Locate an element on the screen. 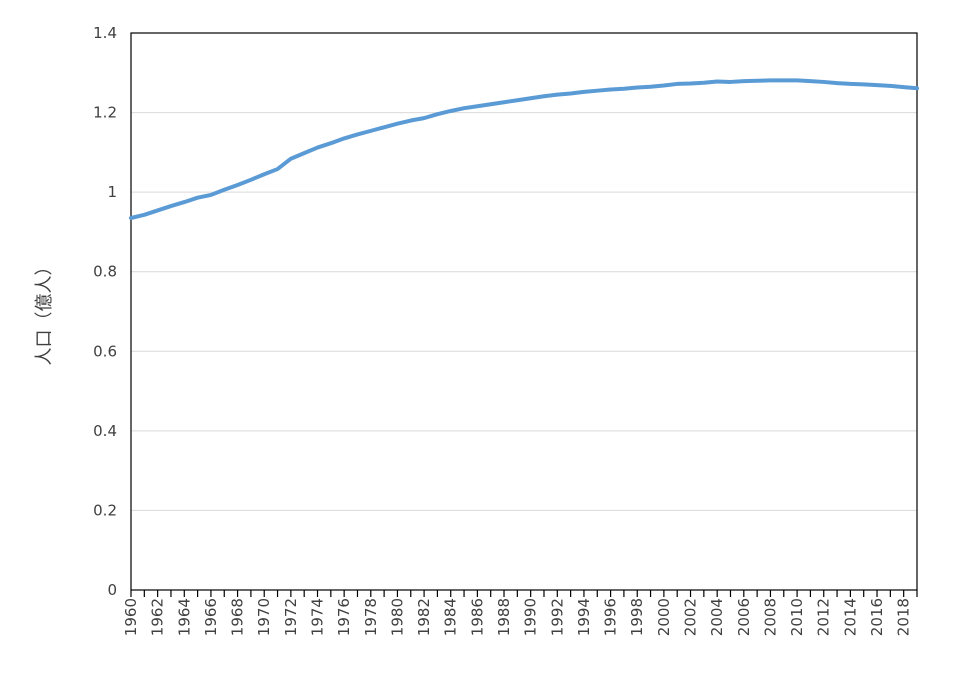  x-tick-label: 1980 is located at coordinates (397, 617).